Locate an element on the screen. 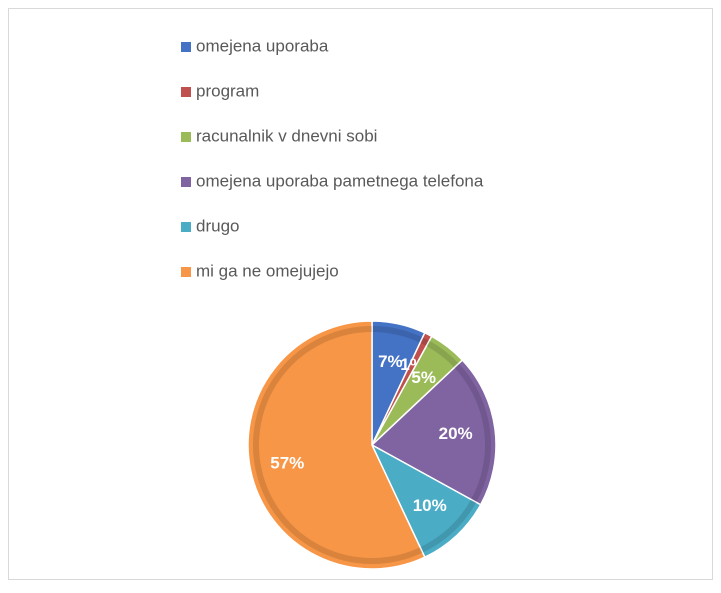  data-label: 5% is located at coordinates (423, 377).